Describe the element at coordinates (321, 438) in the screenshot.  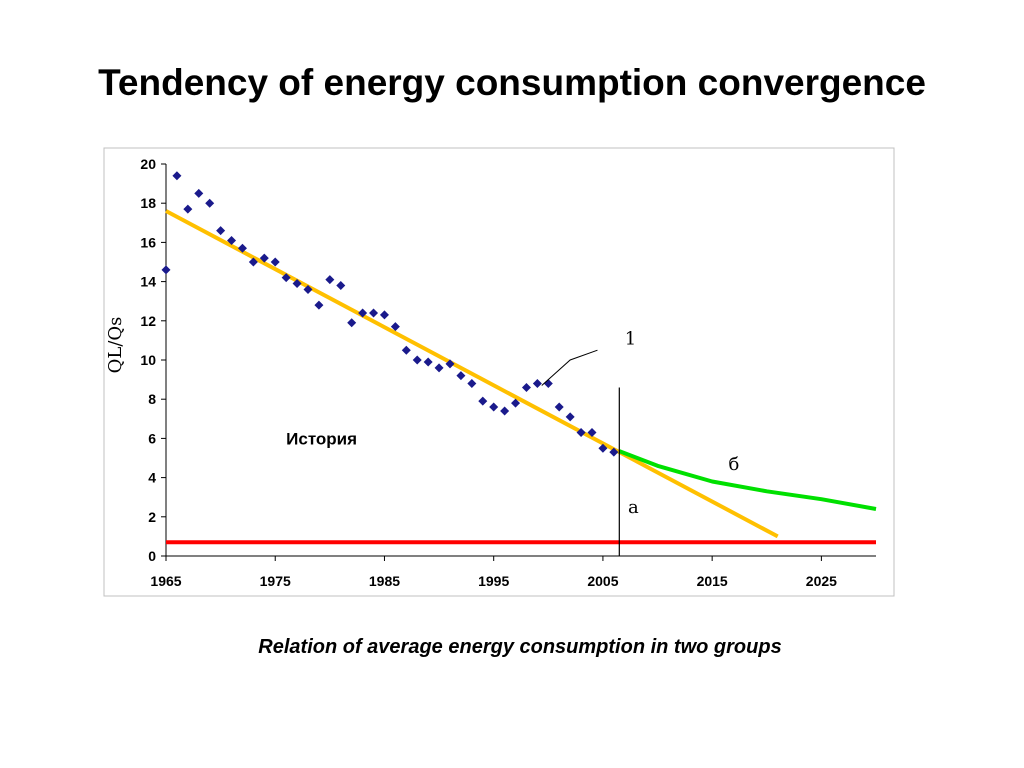
I see `history-label: История` at that location.